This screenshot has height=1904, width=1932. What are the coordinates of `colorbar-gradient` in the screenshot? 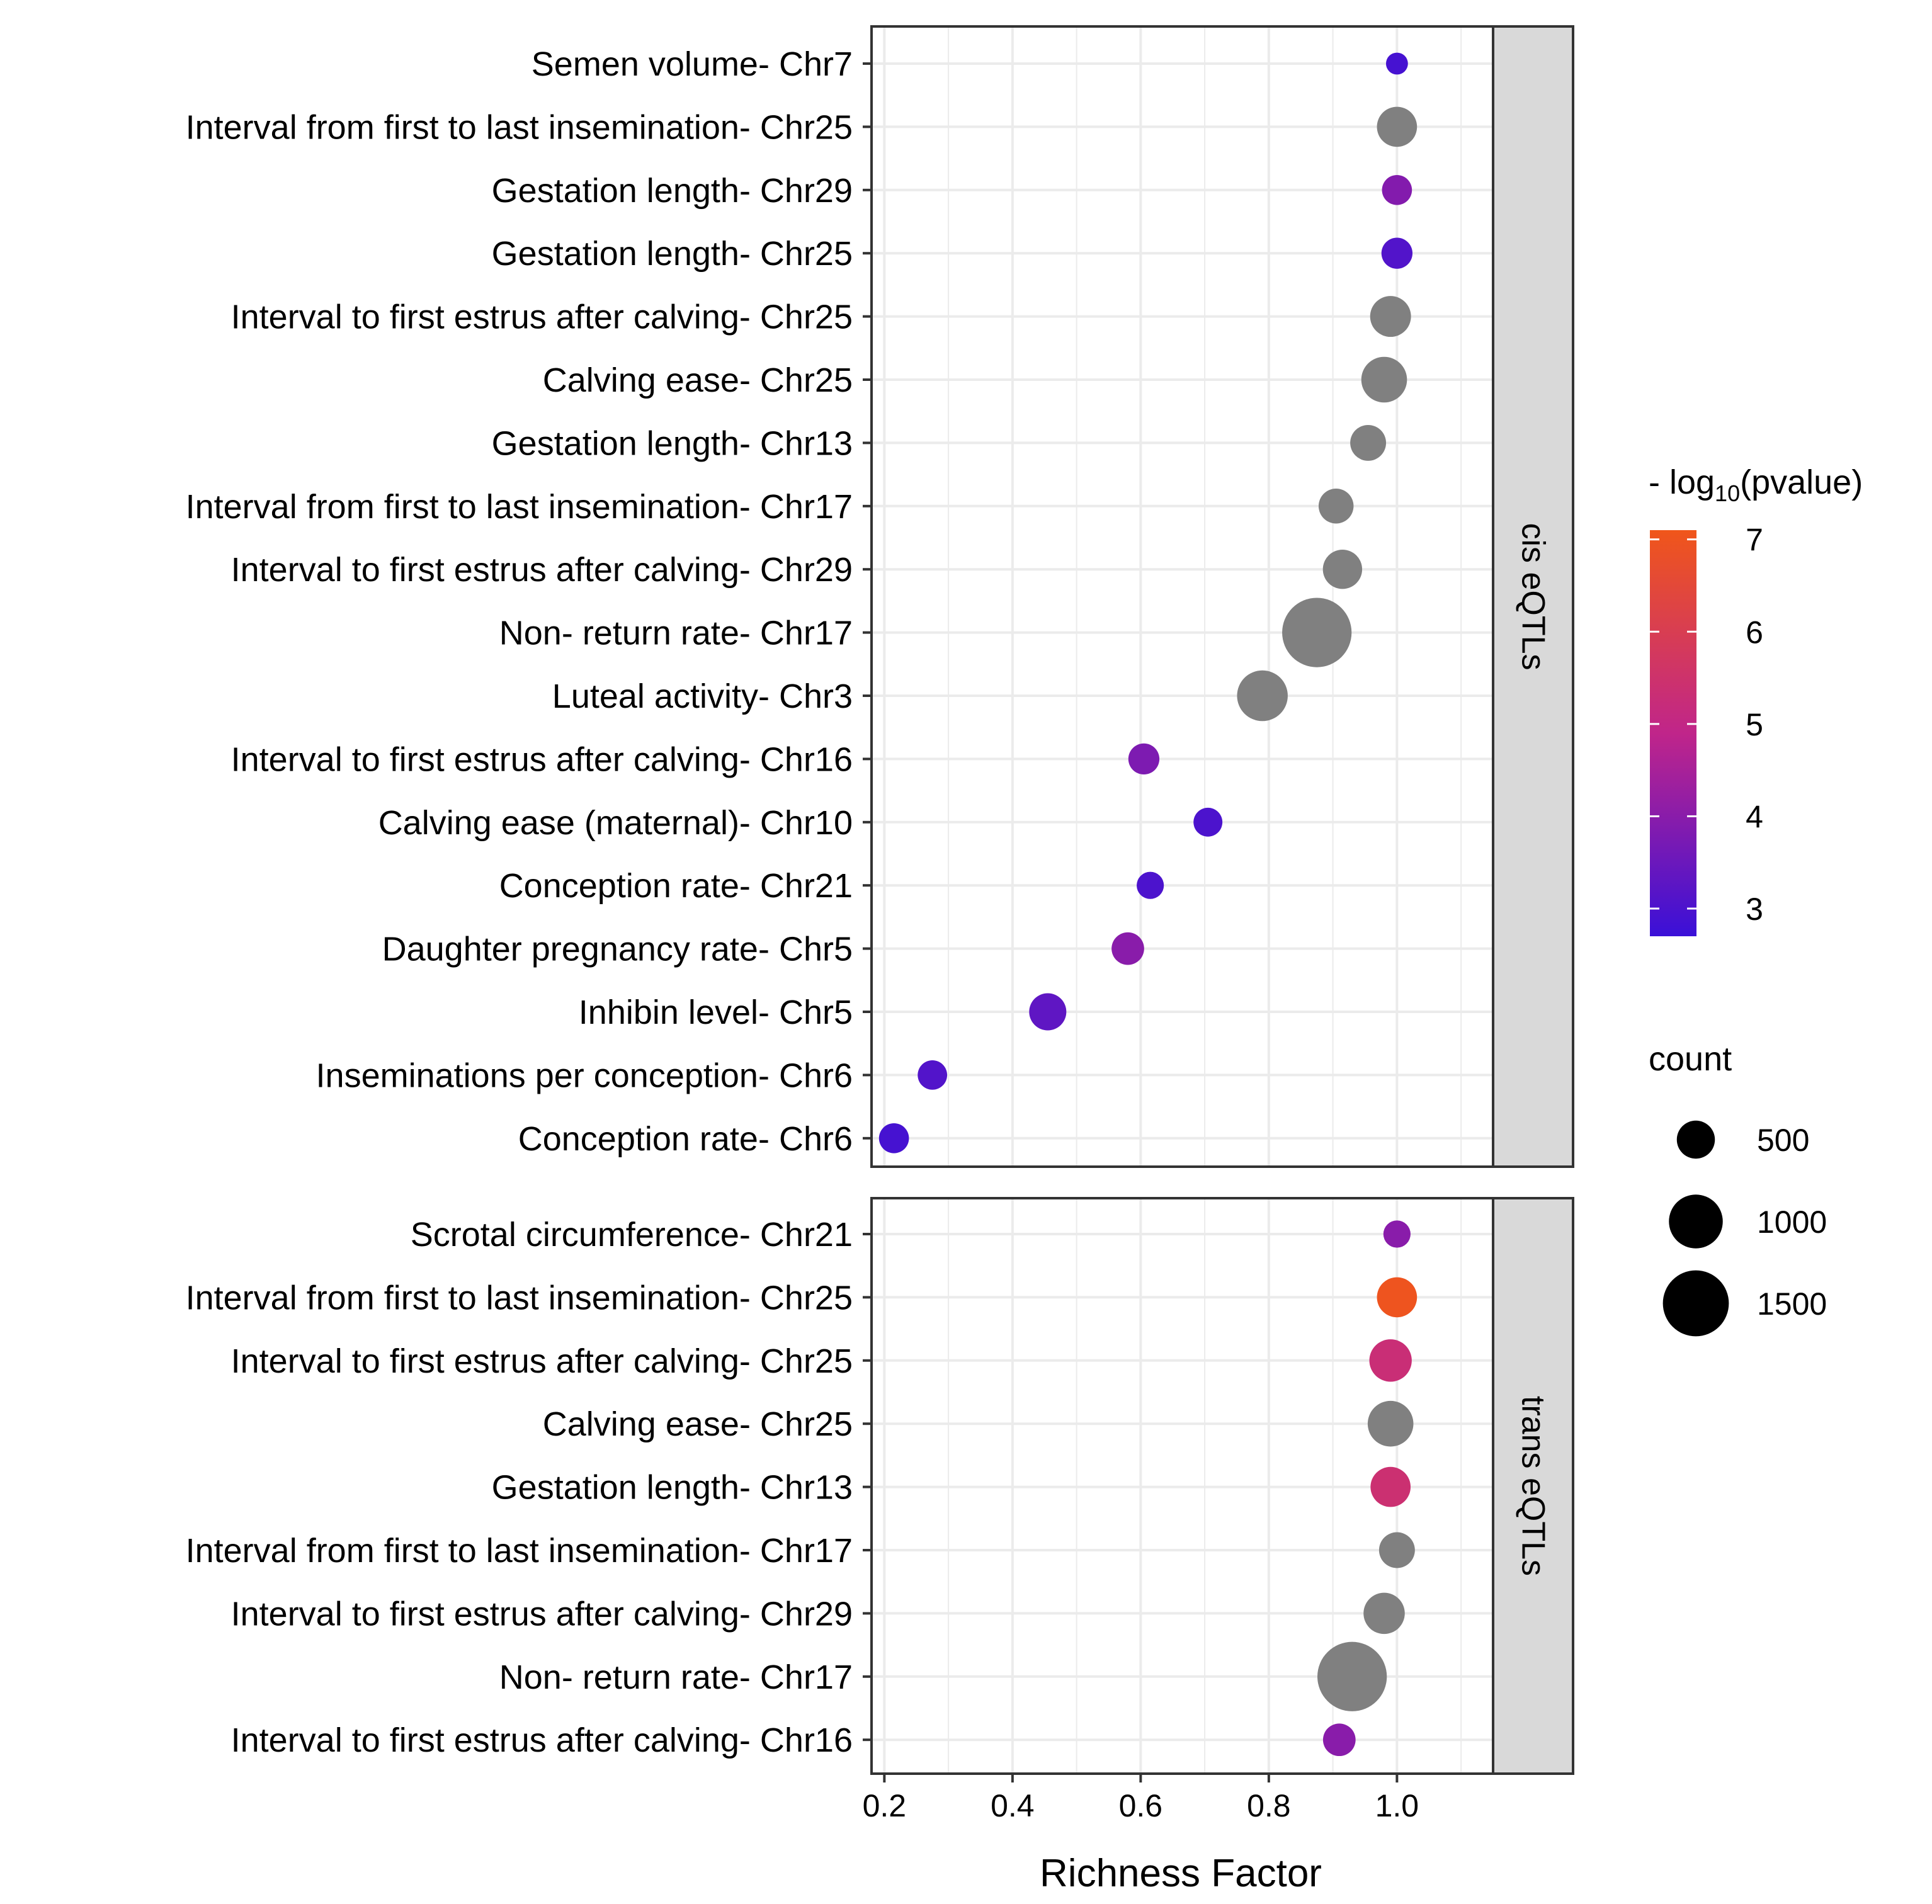 It's located at (1673, 733).